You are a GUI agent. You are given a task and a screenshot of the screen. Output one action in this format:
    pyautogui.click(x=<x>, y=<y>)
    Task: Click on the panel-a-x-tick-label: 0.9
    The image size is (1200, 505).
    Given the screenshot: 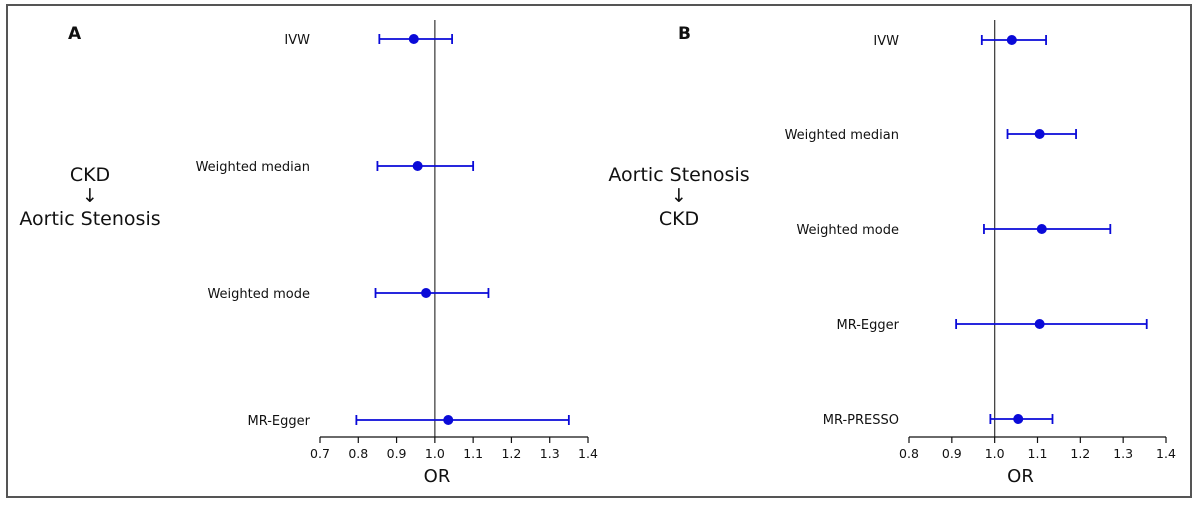 What is the action you would take?
    pyautogui.click(x=397, y=453)
    